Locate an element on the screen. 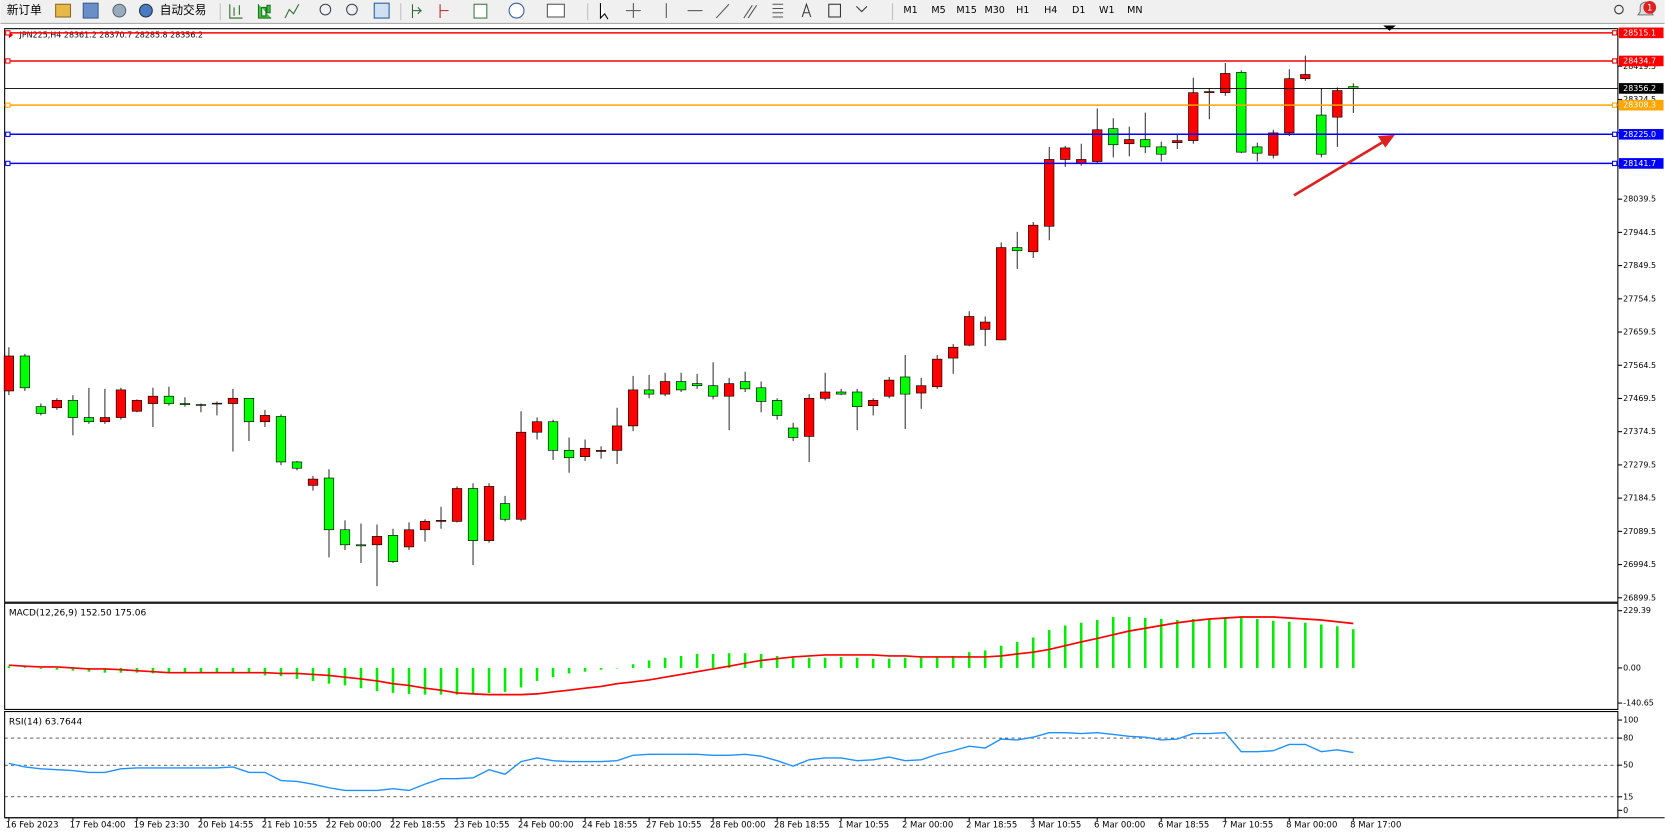 The height and width of the screenshot is (839, 1665). templates-button is located at coordinates (555, 10).